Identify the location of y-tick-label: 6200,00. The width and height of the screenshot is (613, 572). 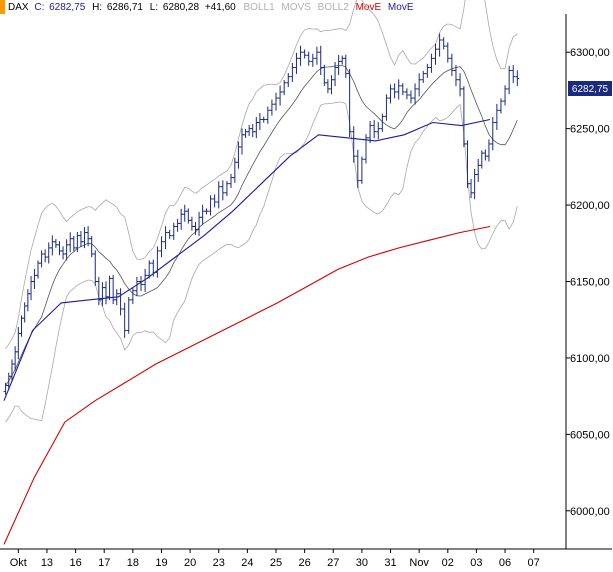
(590, 206).